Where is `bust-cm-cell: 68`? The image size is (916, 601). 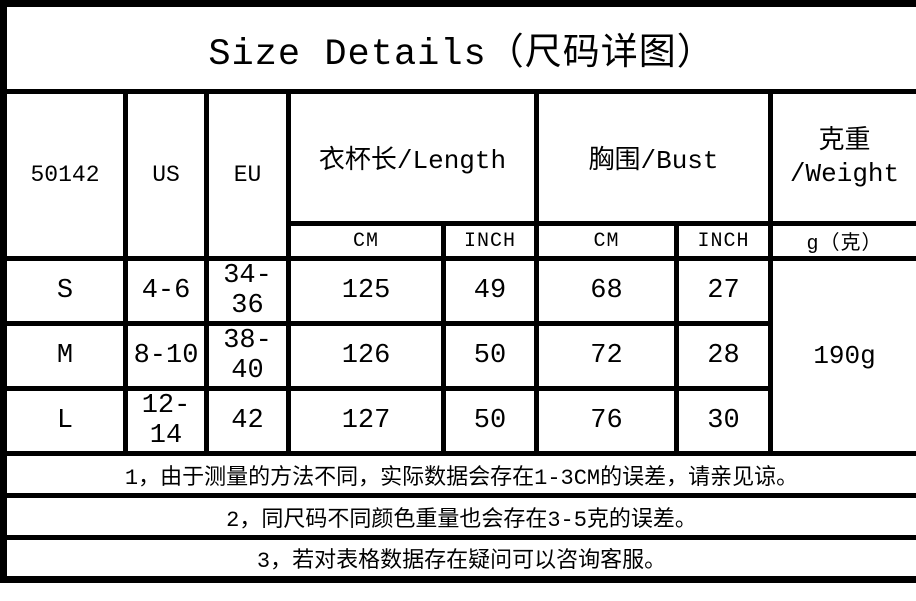
bust-cm-cell: 68 is located at coordinates (606, 291).